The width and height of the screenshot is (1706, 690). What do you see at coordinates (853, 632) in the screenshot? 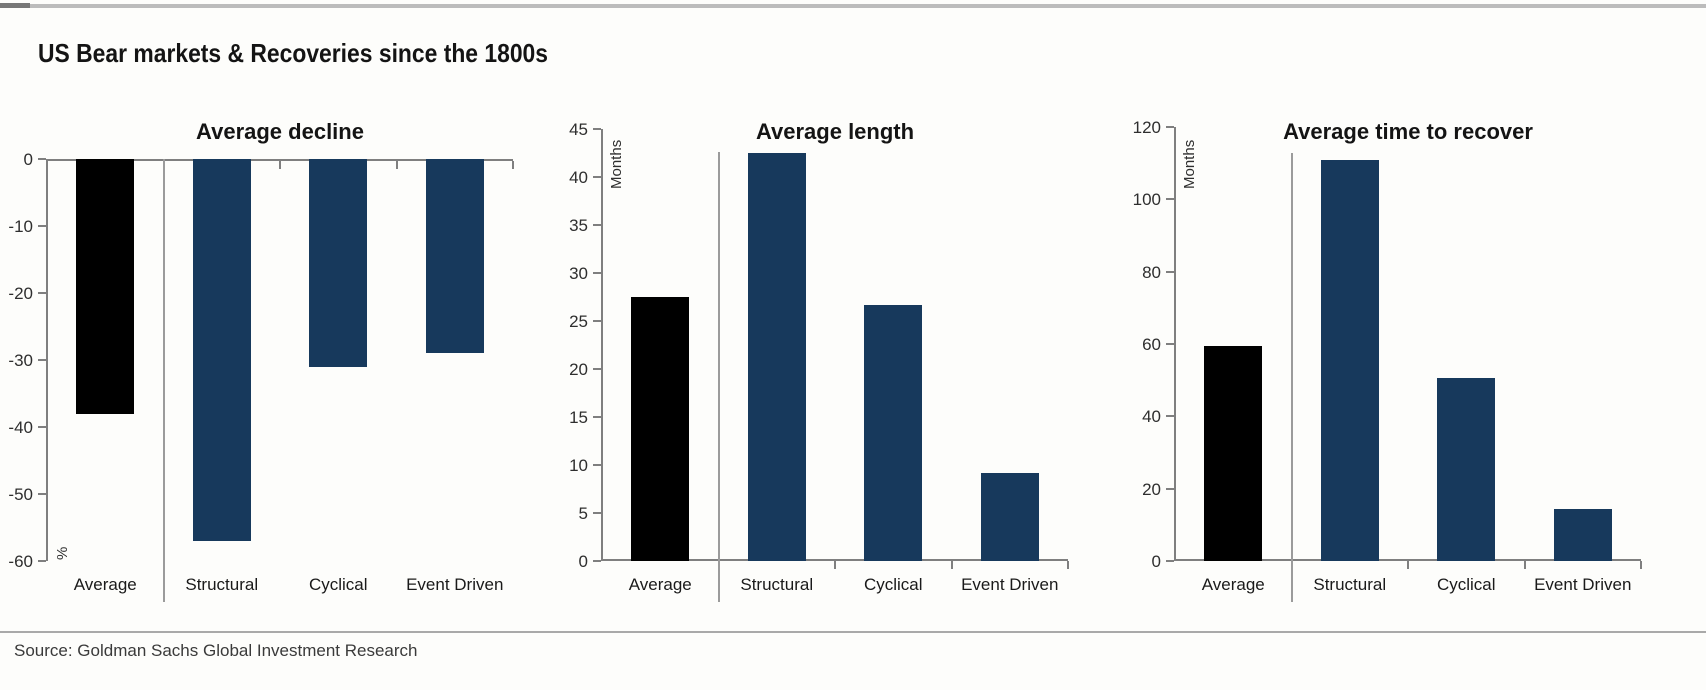
I see `footer-divider-rule` at bounding box center [853, 632].